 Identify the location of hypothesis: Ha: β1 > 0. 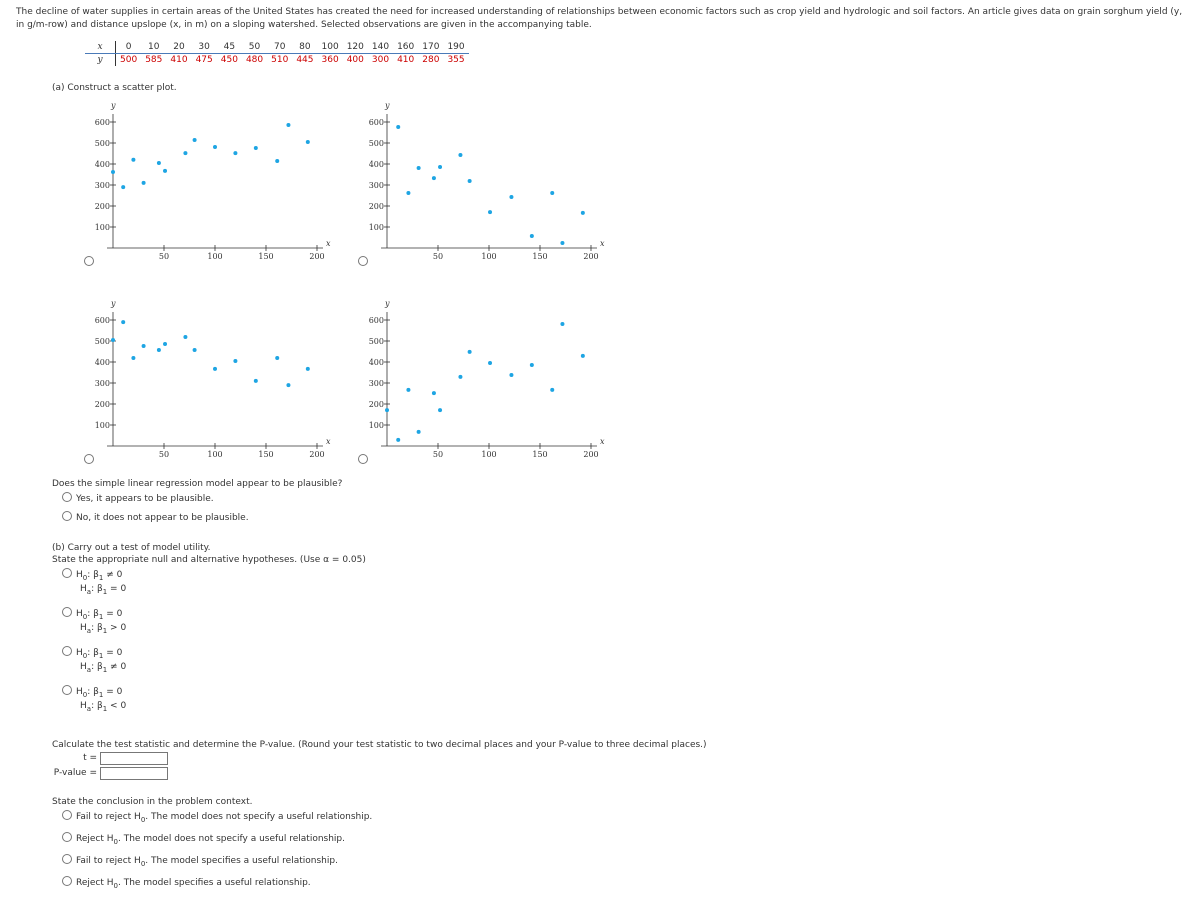
(103, 629).